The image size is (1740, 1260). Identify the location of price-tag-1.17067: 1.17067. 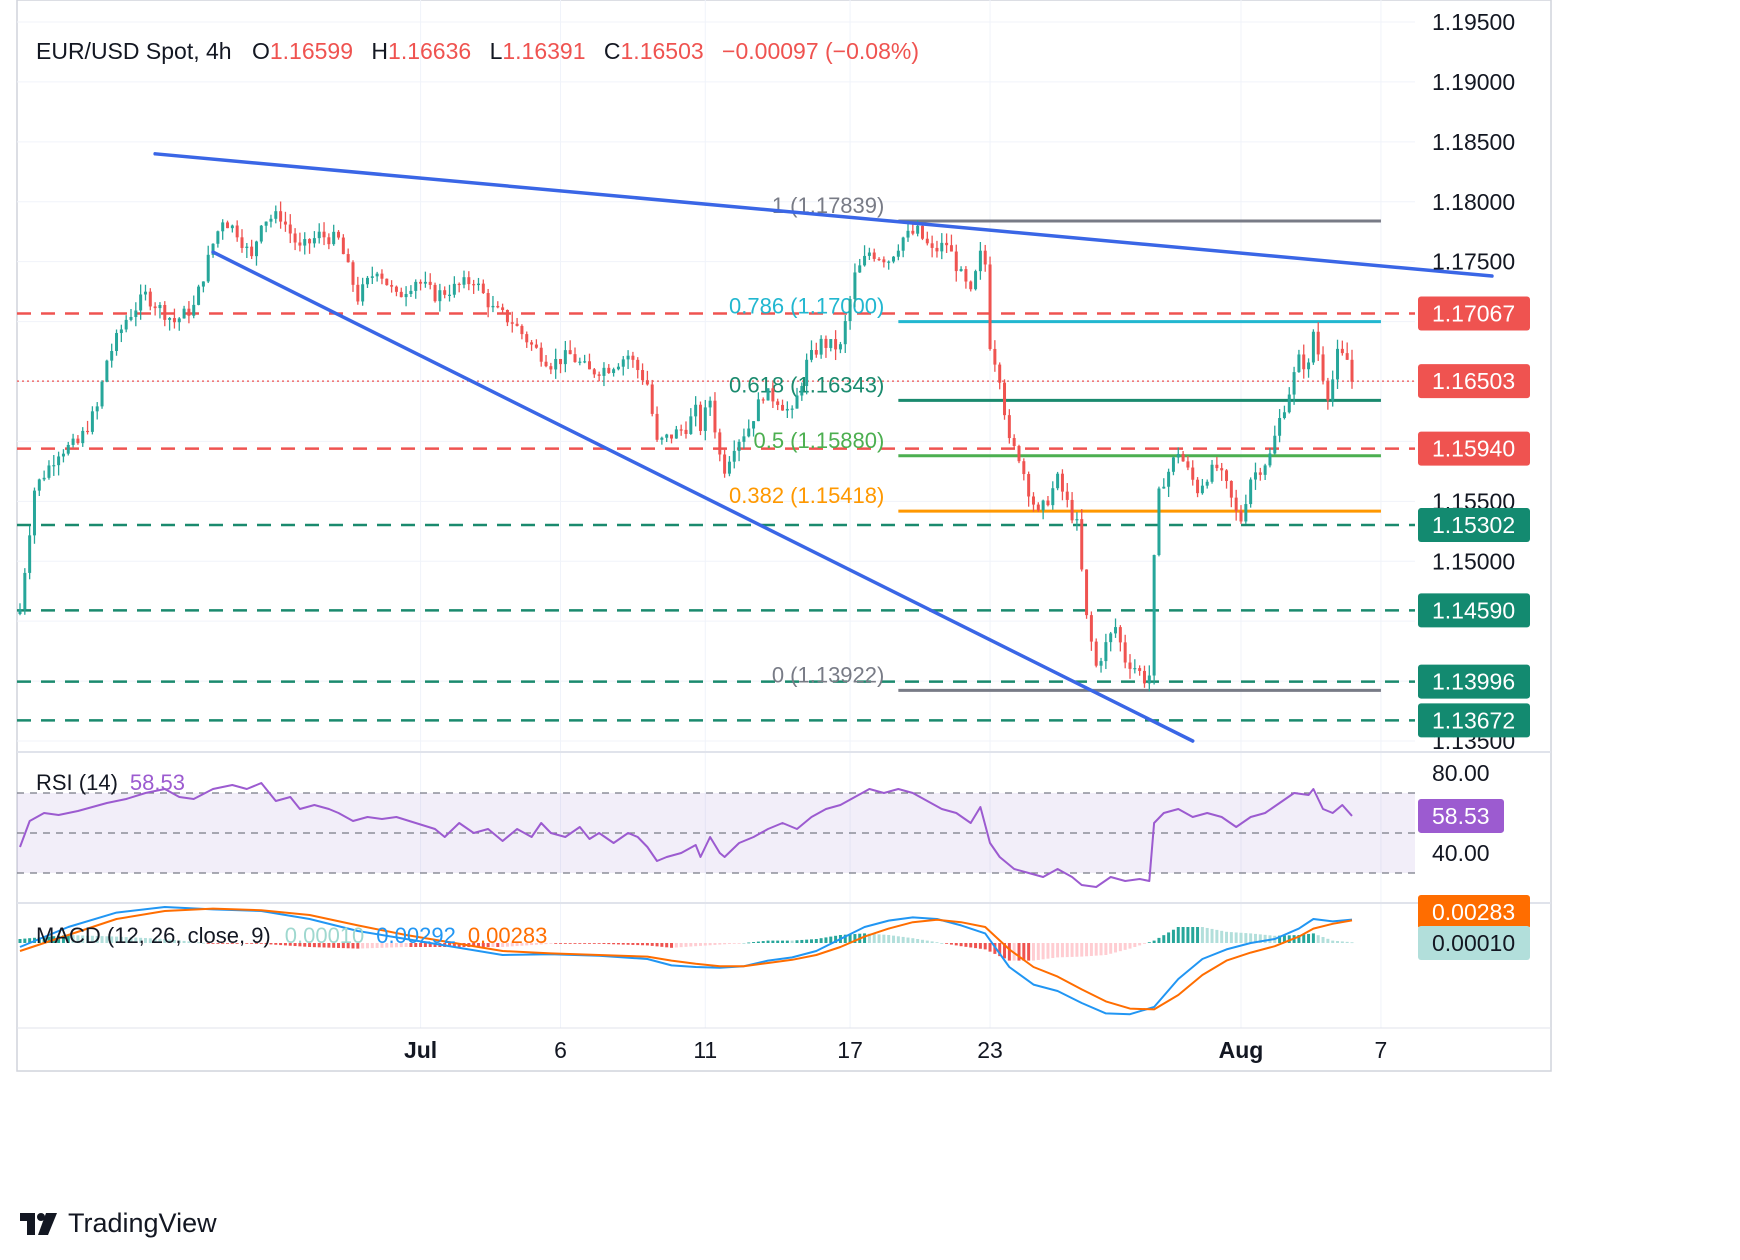
(1474, 313).